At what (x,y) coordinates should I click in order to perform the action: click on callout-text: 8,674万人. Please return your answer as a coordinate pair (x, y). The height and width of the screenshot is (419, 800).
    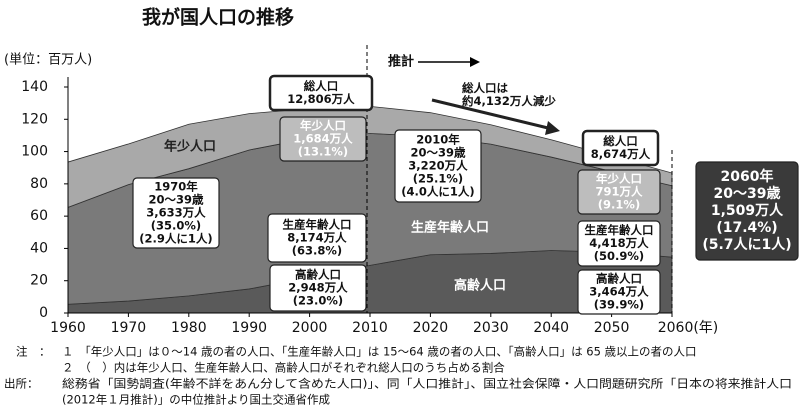
    Looking at the image, I should click on (621, 154).